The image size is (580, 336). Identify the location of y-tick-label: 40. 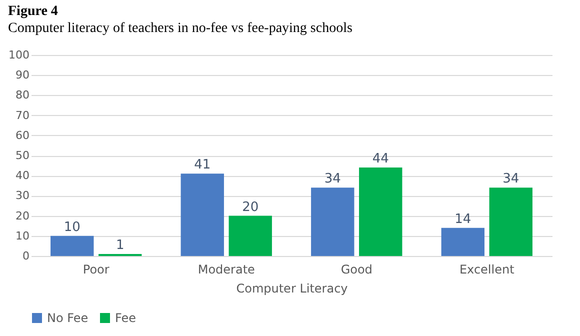
(23, 175).